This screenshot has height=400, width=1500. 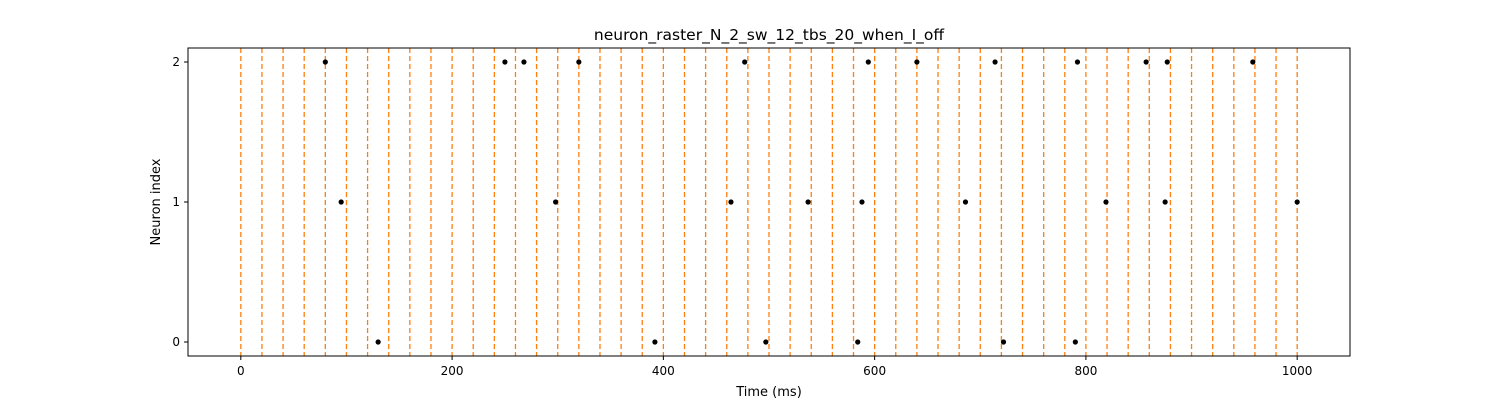 I want to click on y-axis-ticks: 0 1 2, so click(x=180, y=202).